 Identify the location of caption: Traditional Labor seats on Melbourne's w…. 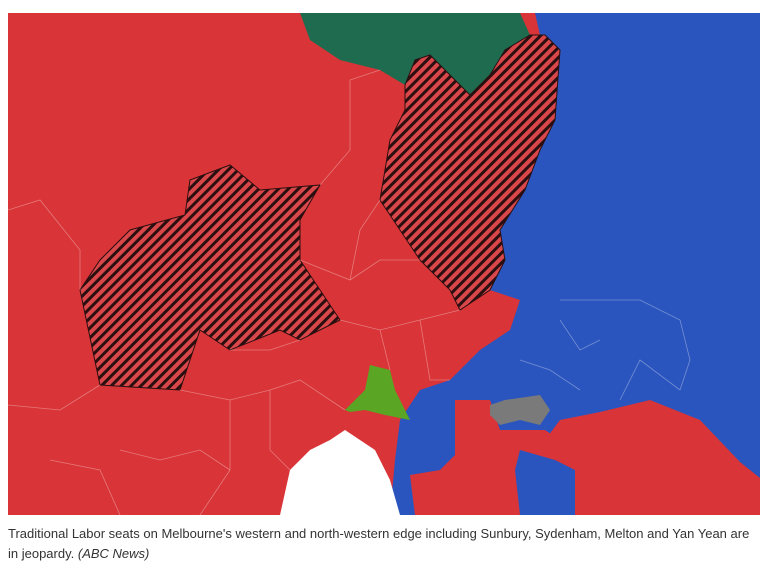
(384, 544).